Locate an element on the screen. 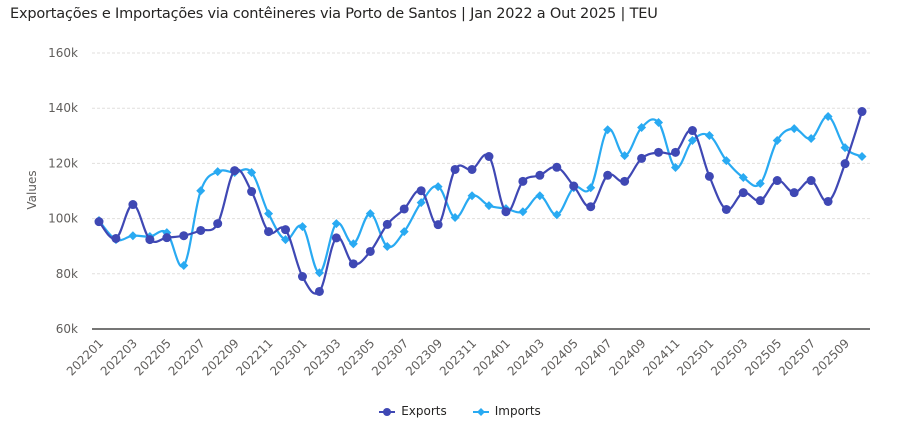  x-tick-label: 202501 is located at coordinates (695, 357).